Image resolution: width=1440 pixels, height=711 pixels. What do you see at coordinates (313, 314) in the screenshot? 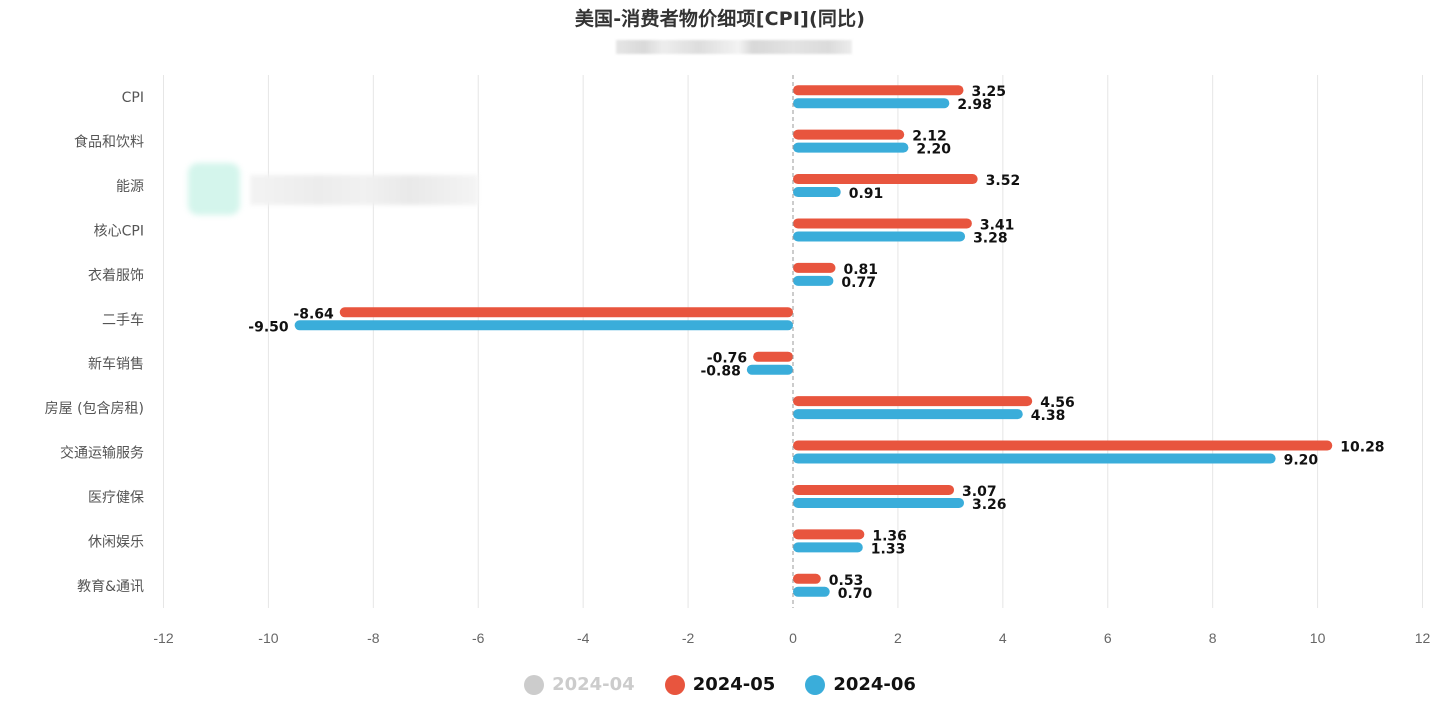
I see `value-label: -8.64` at bounding box center [313, 314].